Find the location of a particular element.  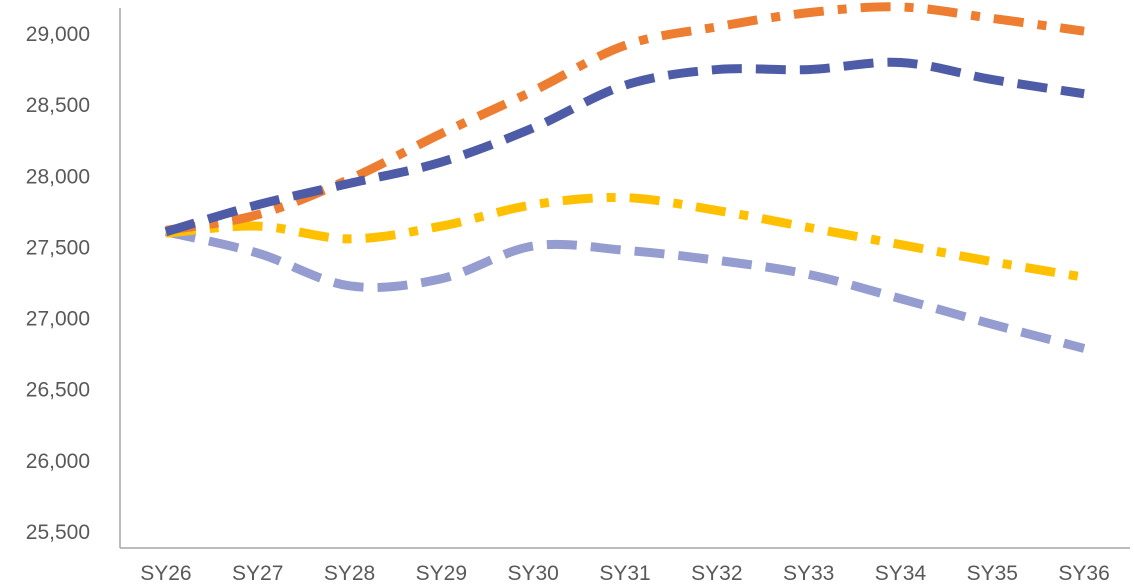

x-tick-label: SY28 is located at coordinates (349, 573).